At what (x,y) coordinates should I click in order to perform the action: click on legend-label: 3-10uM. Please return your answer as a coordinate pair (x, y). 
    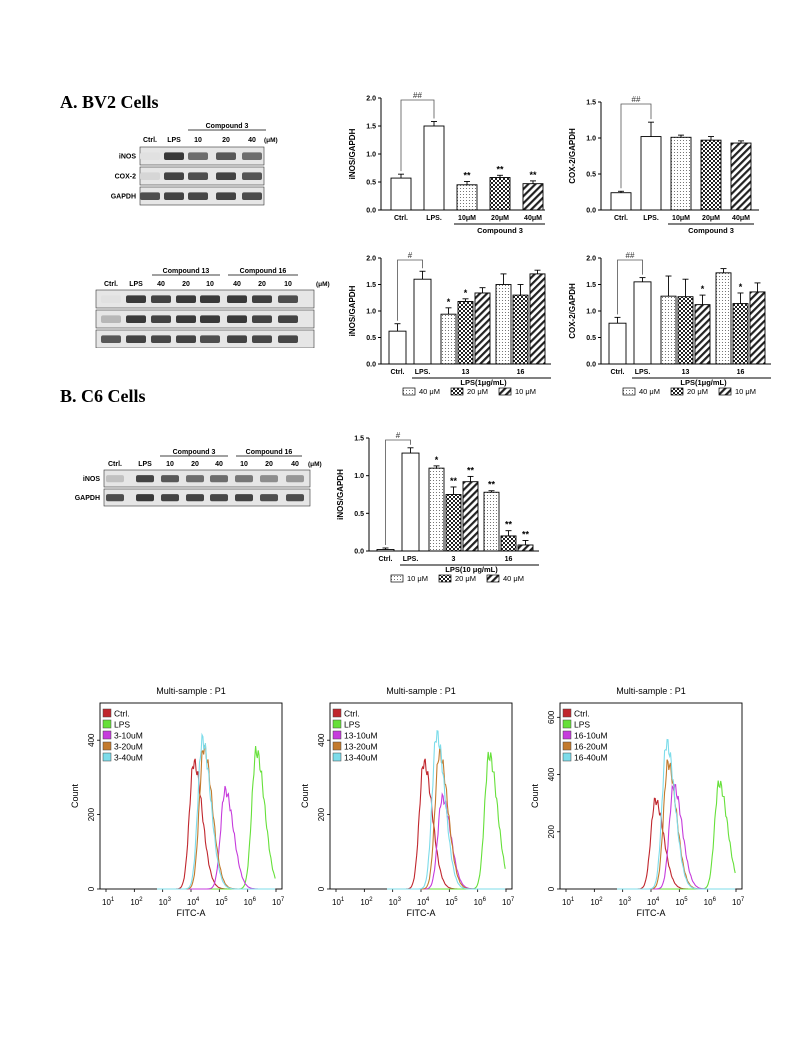
    Looking at the image, I should click on (128, 736).